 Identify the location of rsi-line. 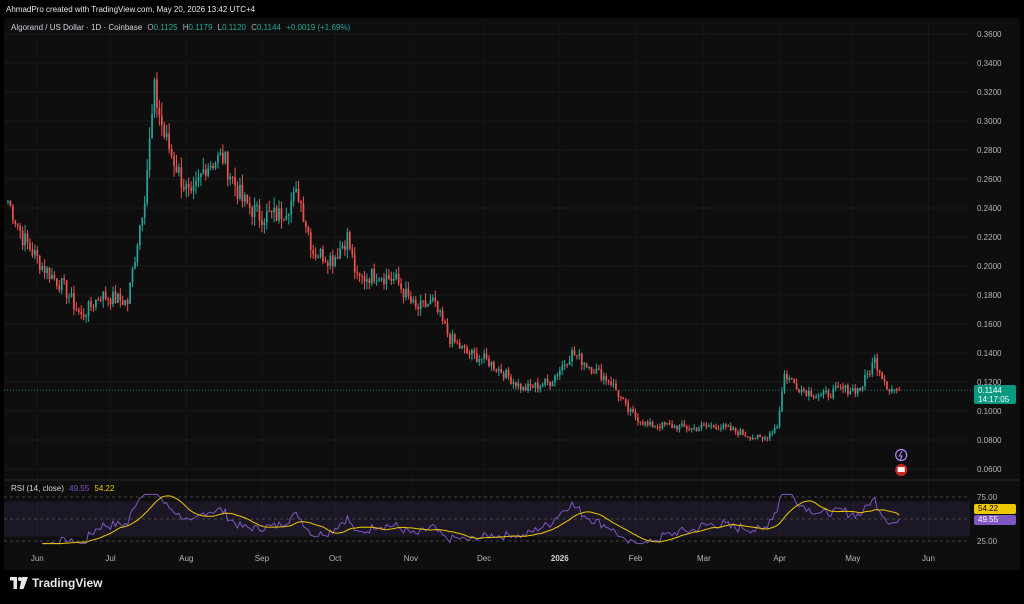
(471, 519).